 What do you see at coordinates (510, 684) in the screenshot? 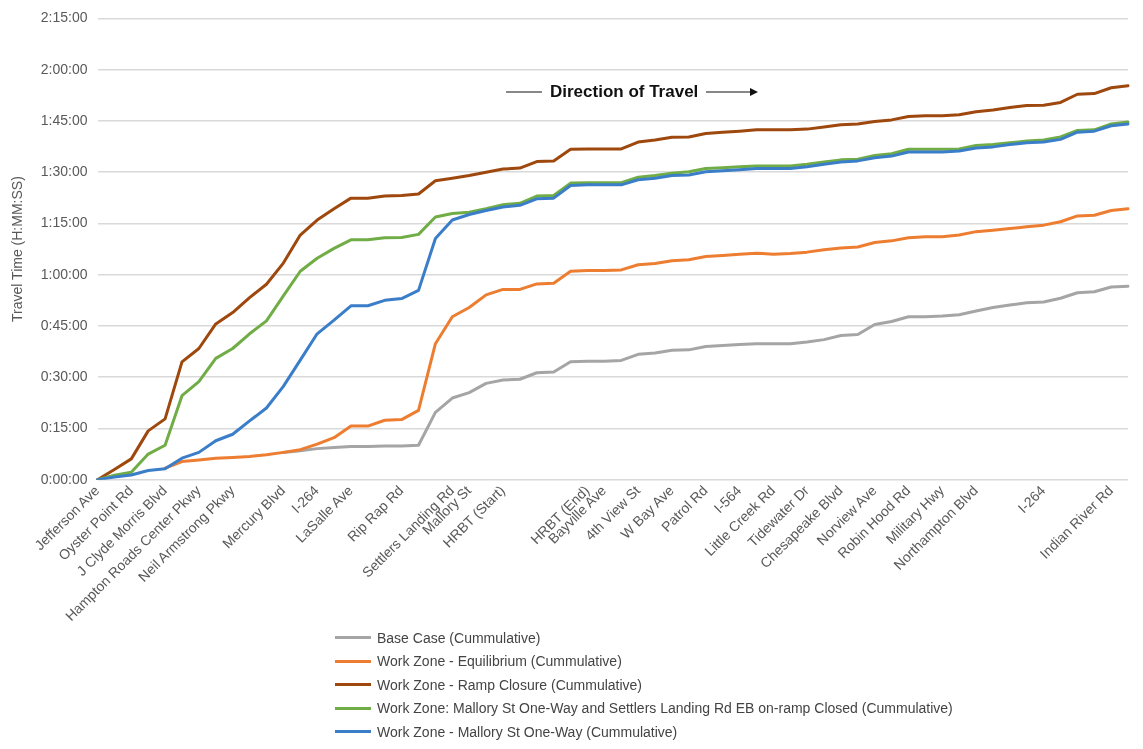
I see `legend-label: Work Zone - Ramp Closure (Cummulative)` at bounding box center [510, 684].